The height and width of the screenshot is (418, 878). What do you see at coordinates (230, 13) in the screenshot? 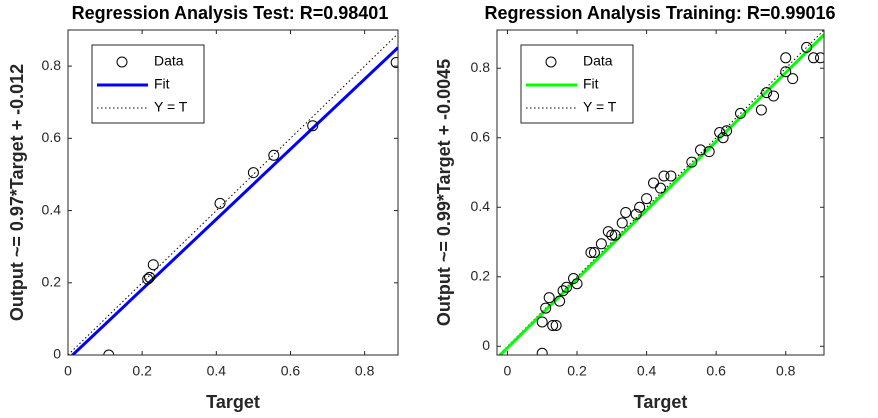
I see `chart-title: Regression Analysis Test: R=0.98401` at bounding box center [230, 13].